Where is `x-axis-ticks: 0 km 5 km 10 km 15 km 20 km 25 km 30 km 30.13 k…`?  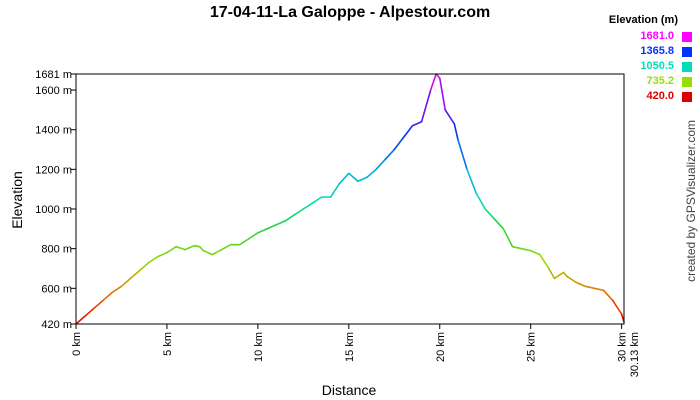
x-axis-ticks: 0 km 5 km 10 km 15 km 20 km 25 km 30 km 30.13 k… is located at coordinates (356, 350).